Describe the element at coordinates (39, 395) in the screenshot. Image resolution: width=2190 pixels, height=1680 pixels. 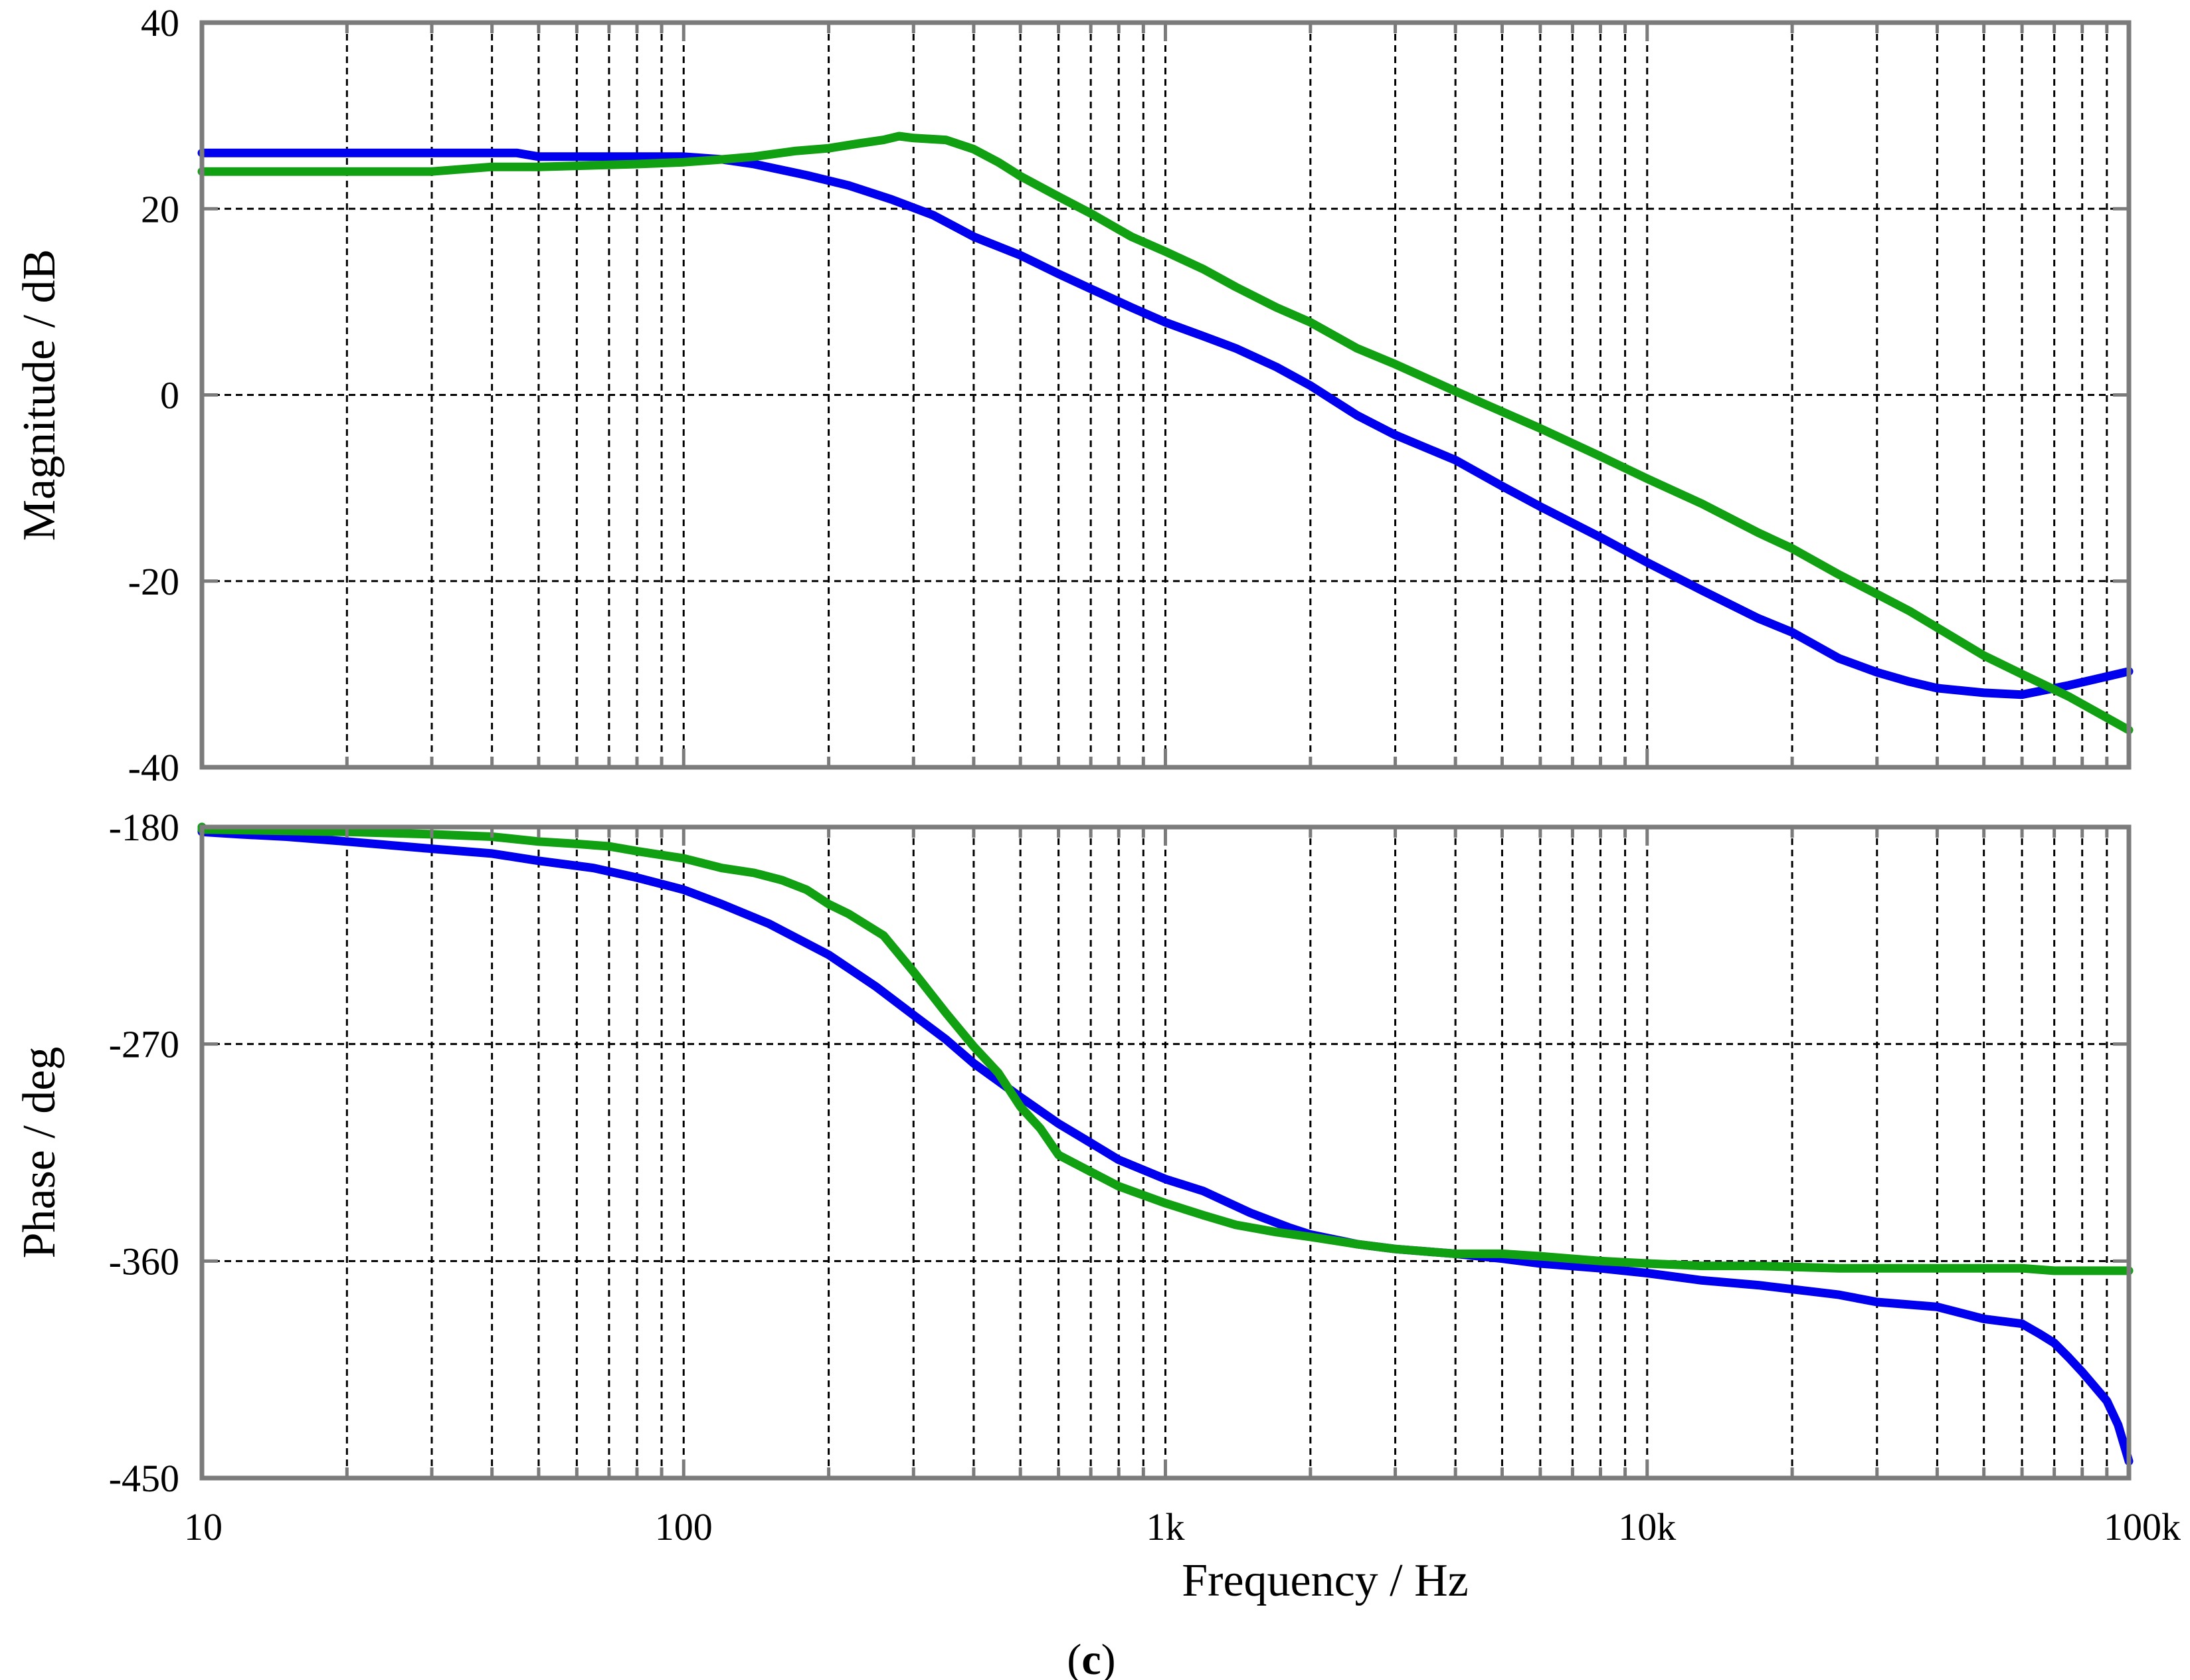
I see `magnitude-y-axis-label: Magnitude / dB` at that location.